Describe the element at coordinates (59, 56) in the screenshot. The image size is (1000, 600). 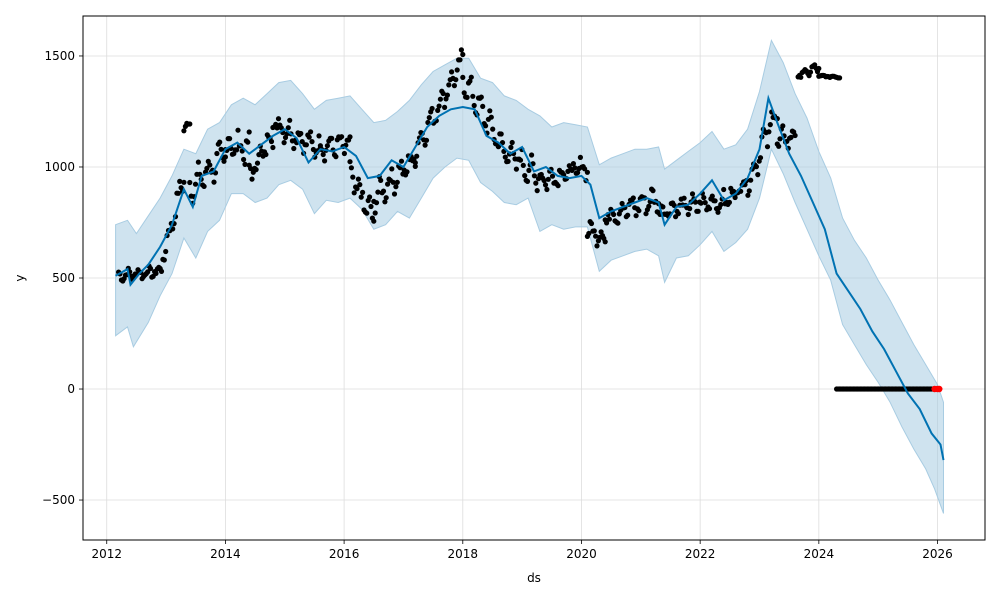
I see `y-tick-label: 1500` at that location.